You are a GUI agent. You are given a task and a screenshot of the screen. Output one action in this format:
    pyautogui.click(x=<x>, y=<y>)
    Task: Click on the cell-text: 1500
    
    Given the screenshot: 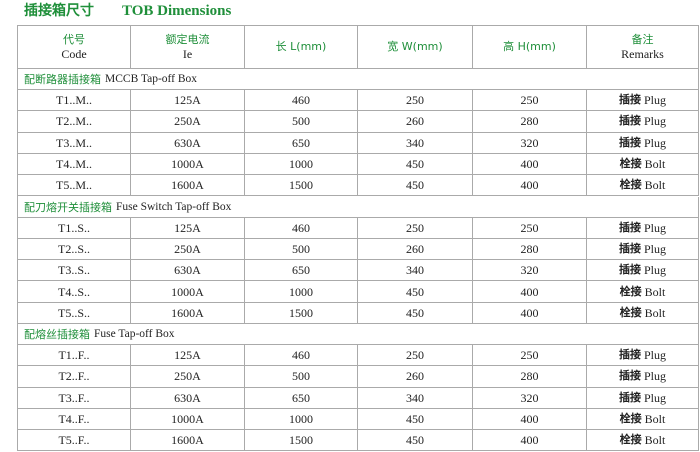 What is the action you would take?
    pyautogui.click(x=301, y=185)
    